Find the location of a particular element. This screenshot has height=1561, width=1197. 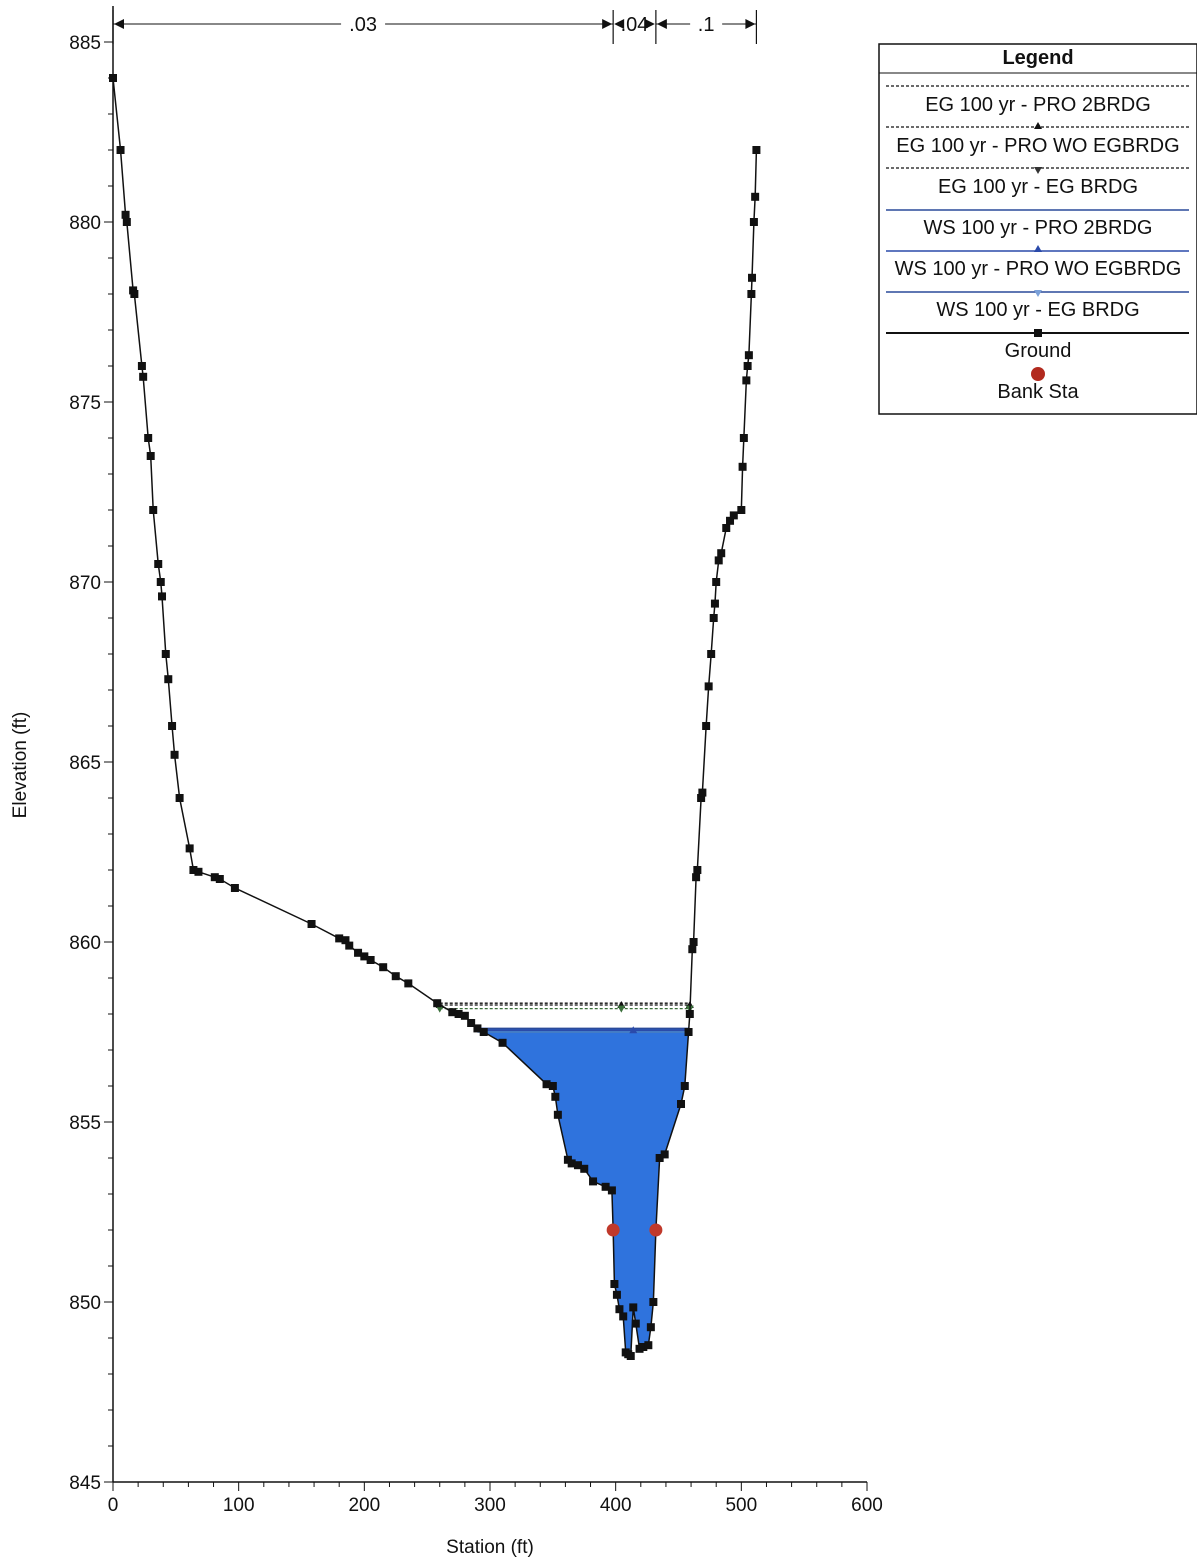

legend-label-eg-pro-2brdg: EG 100 yr - PRO 2BRDG is located at coordinates (1038, 105).